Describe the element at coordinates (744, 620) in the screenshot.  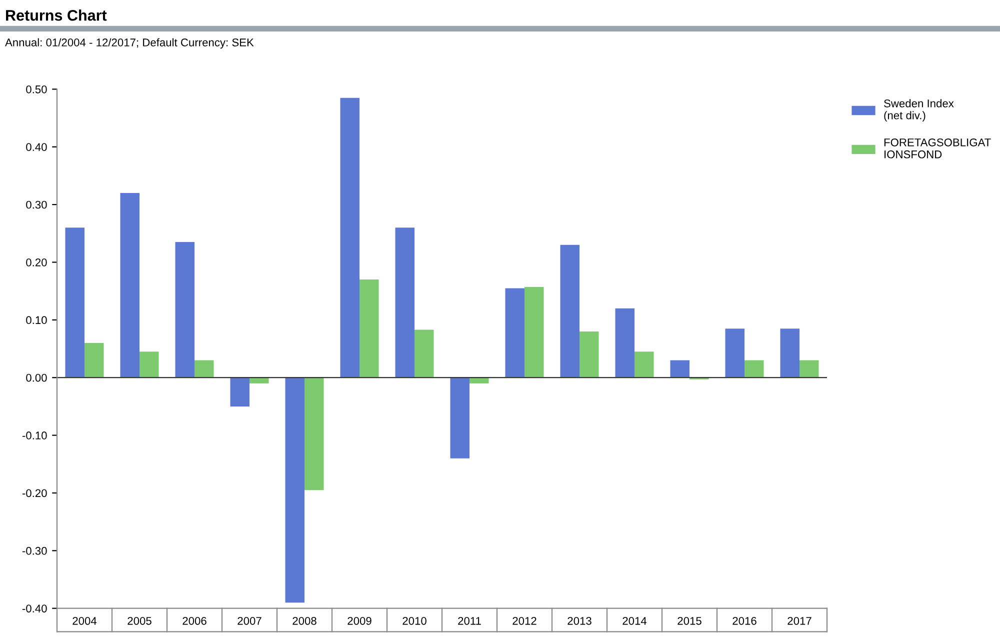
I see `x-tick-label: 2016` at that location.